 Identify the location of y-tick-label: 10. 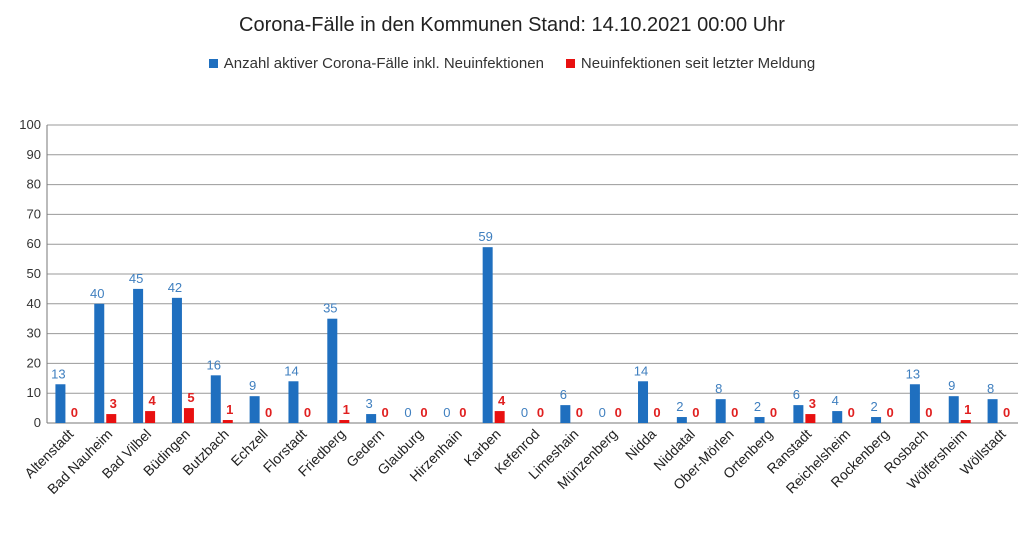
(34, 392).